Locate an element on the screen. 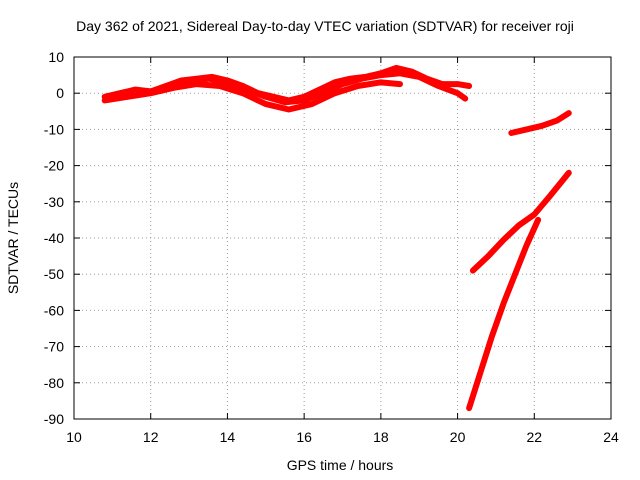 This screenshot has width=640, height=480. y-tick-label: -60 is located at coordinates (54, 310).